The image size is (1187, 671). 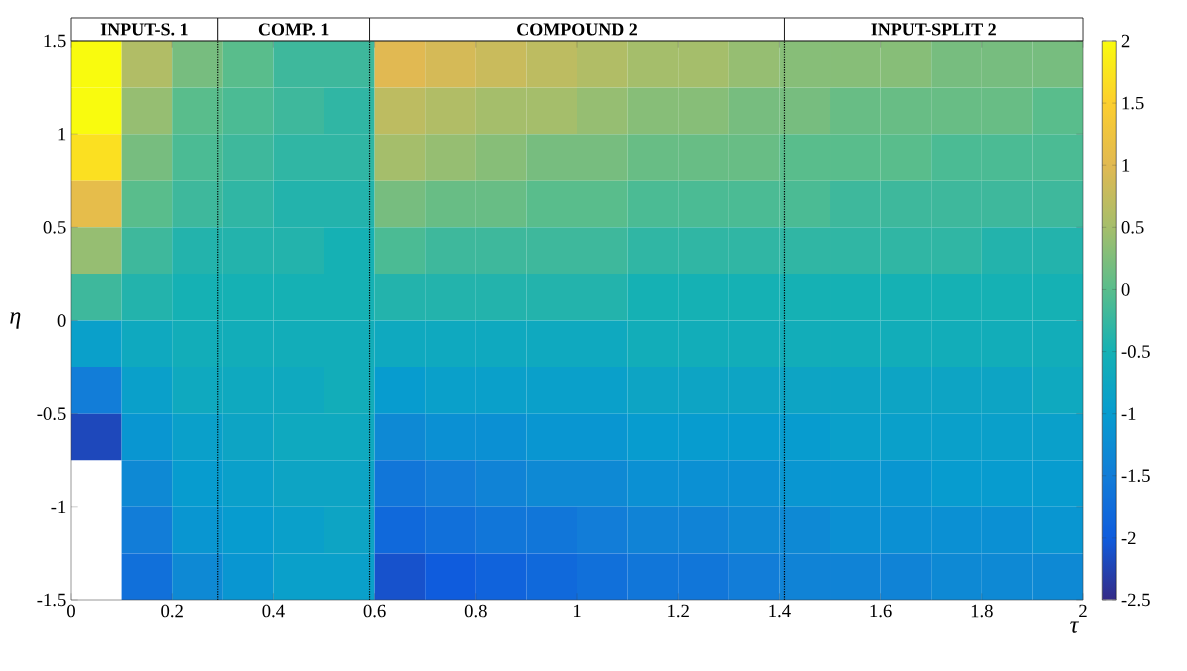 I want to click on color-bar-label: 1.5, so click(x=1133, y=103).